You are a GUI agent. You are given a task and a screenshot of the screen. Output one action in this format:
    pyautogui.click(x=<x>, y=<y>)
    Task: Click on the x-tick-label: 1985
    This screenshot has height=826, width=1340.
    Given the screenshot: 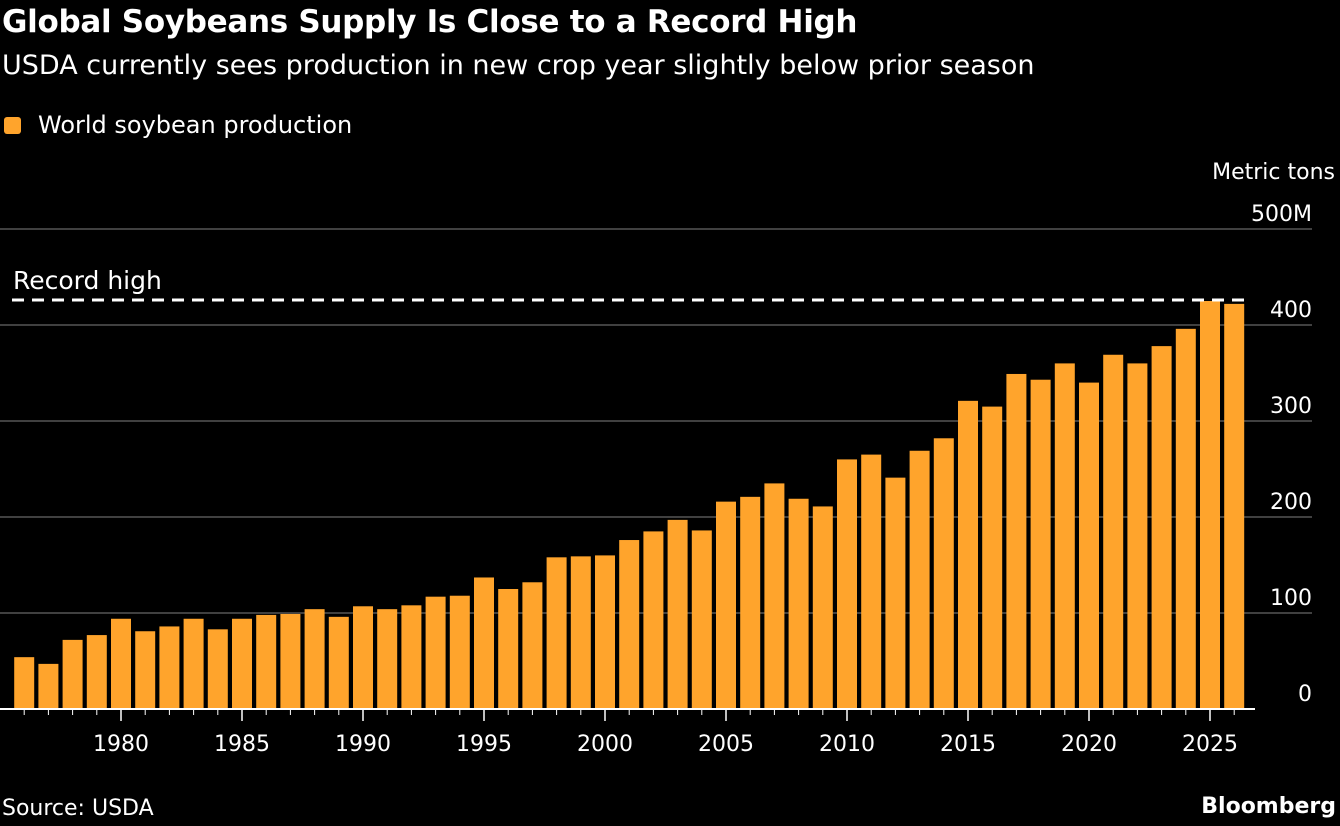 What is the action you would take?
    pyautogui.click(x=242, y=744)
    